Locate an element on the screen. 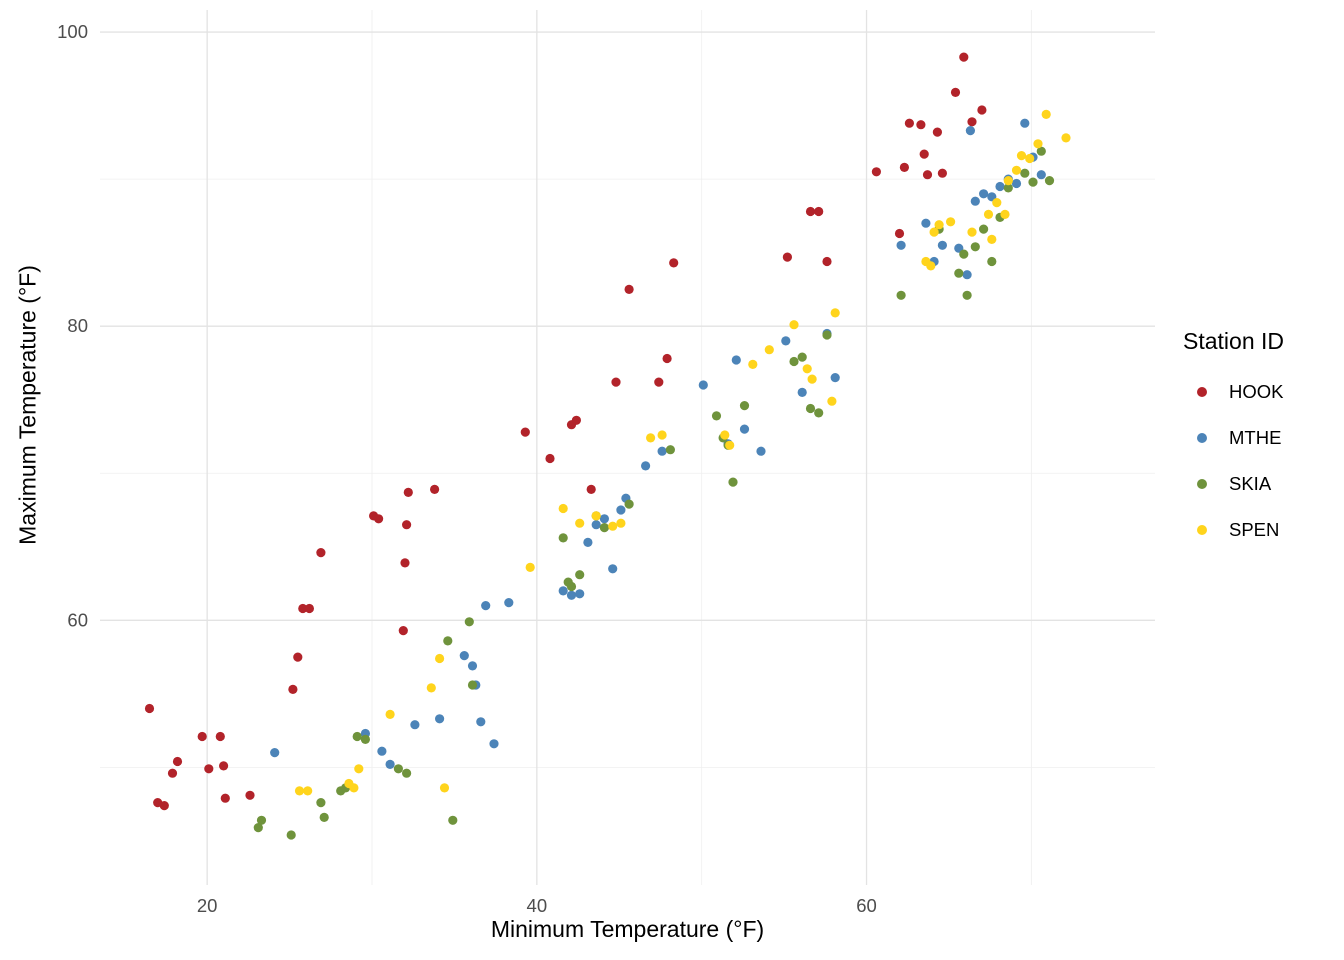  legend-dot-mthe is located at coordinates (1202, 438).